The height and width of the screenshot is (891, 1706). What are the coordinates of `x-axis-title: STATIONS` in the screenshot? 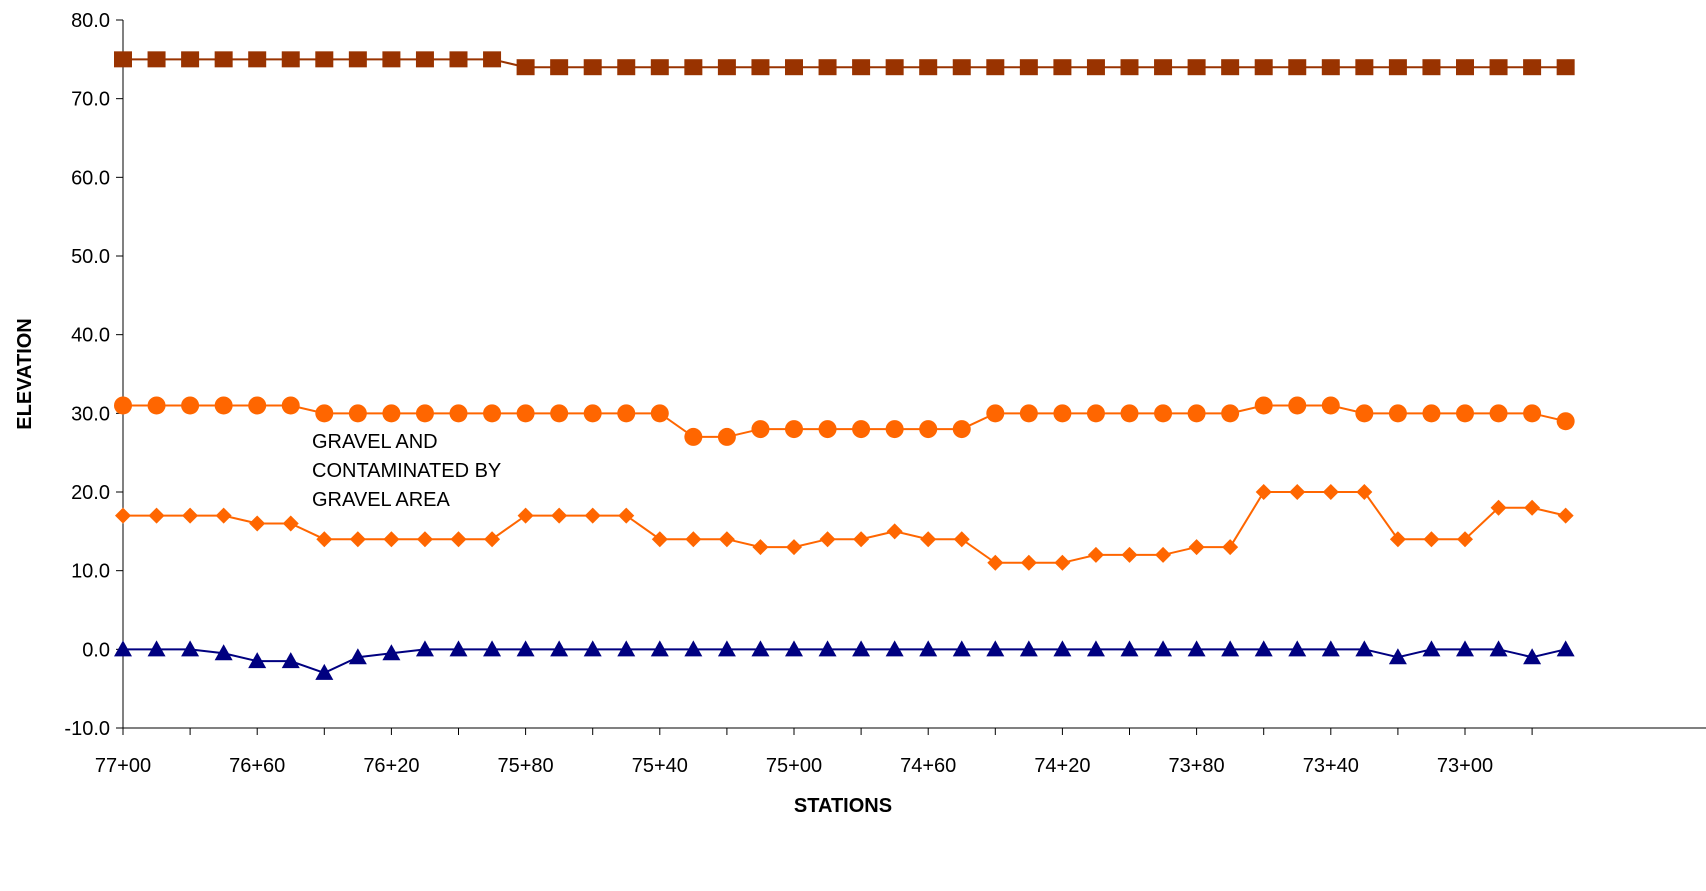 It's located at (843, 806).